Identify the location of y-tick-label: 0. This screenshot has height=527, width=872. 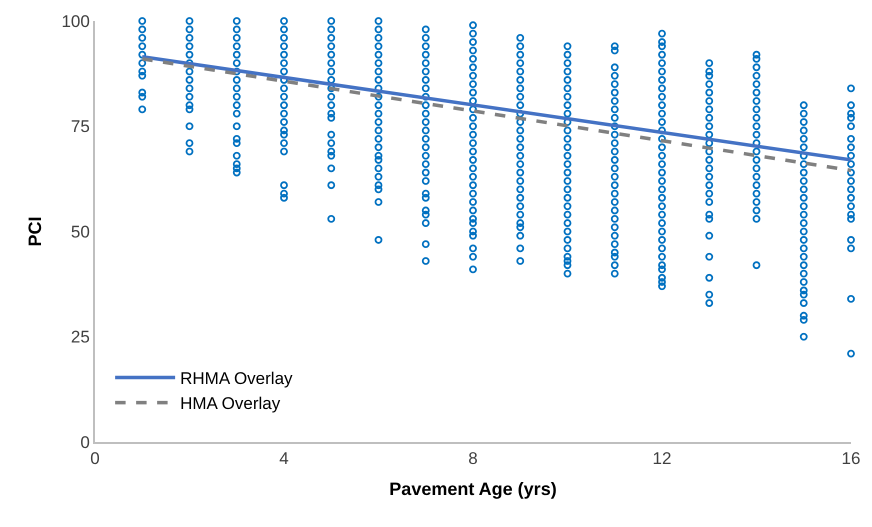
(85, 442).